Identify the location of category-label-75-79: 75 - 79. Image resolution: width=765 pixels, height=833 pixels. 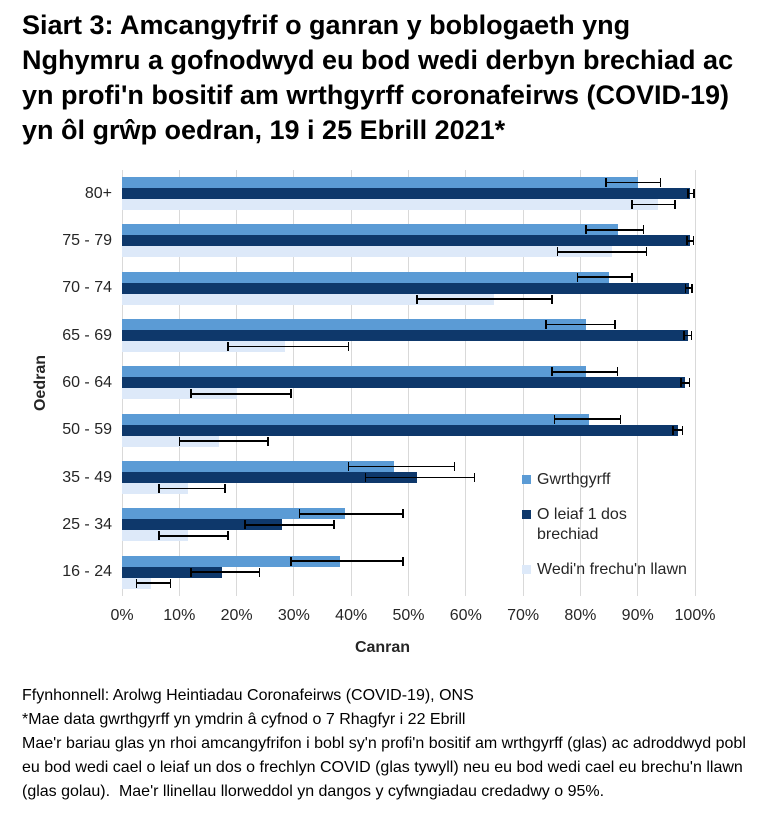
(87, 240).